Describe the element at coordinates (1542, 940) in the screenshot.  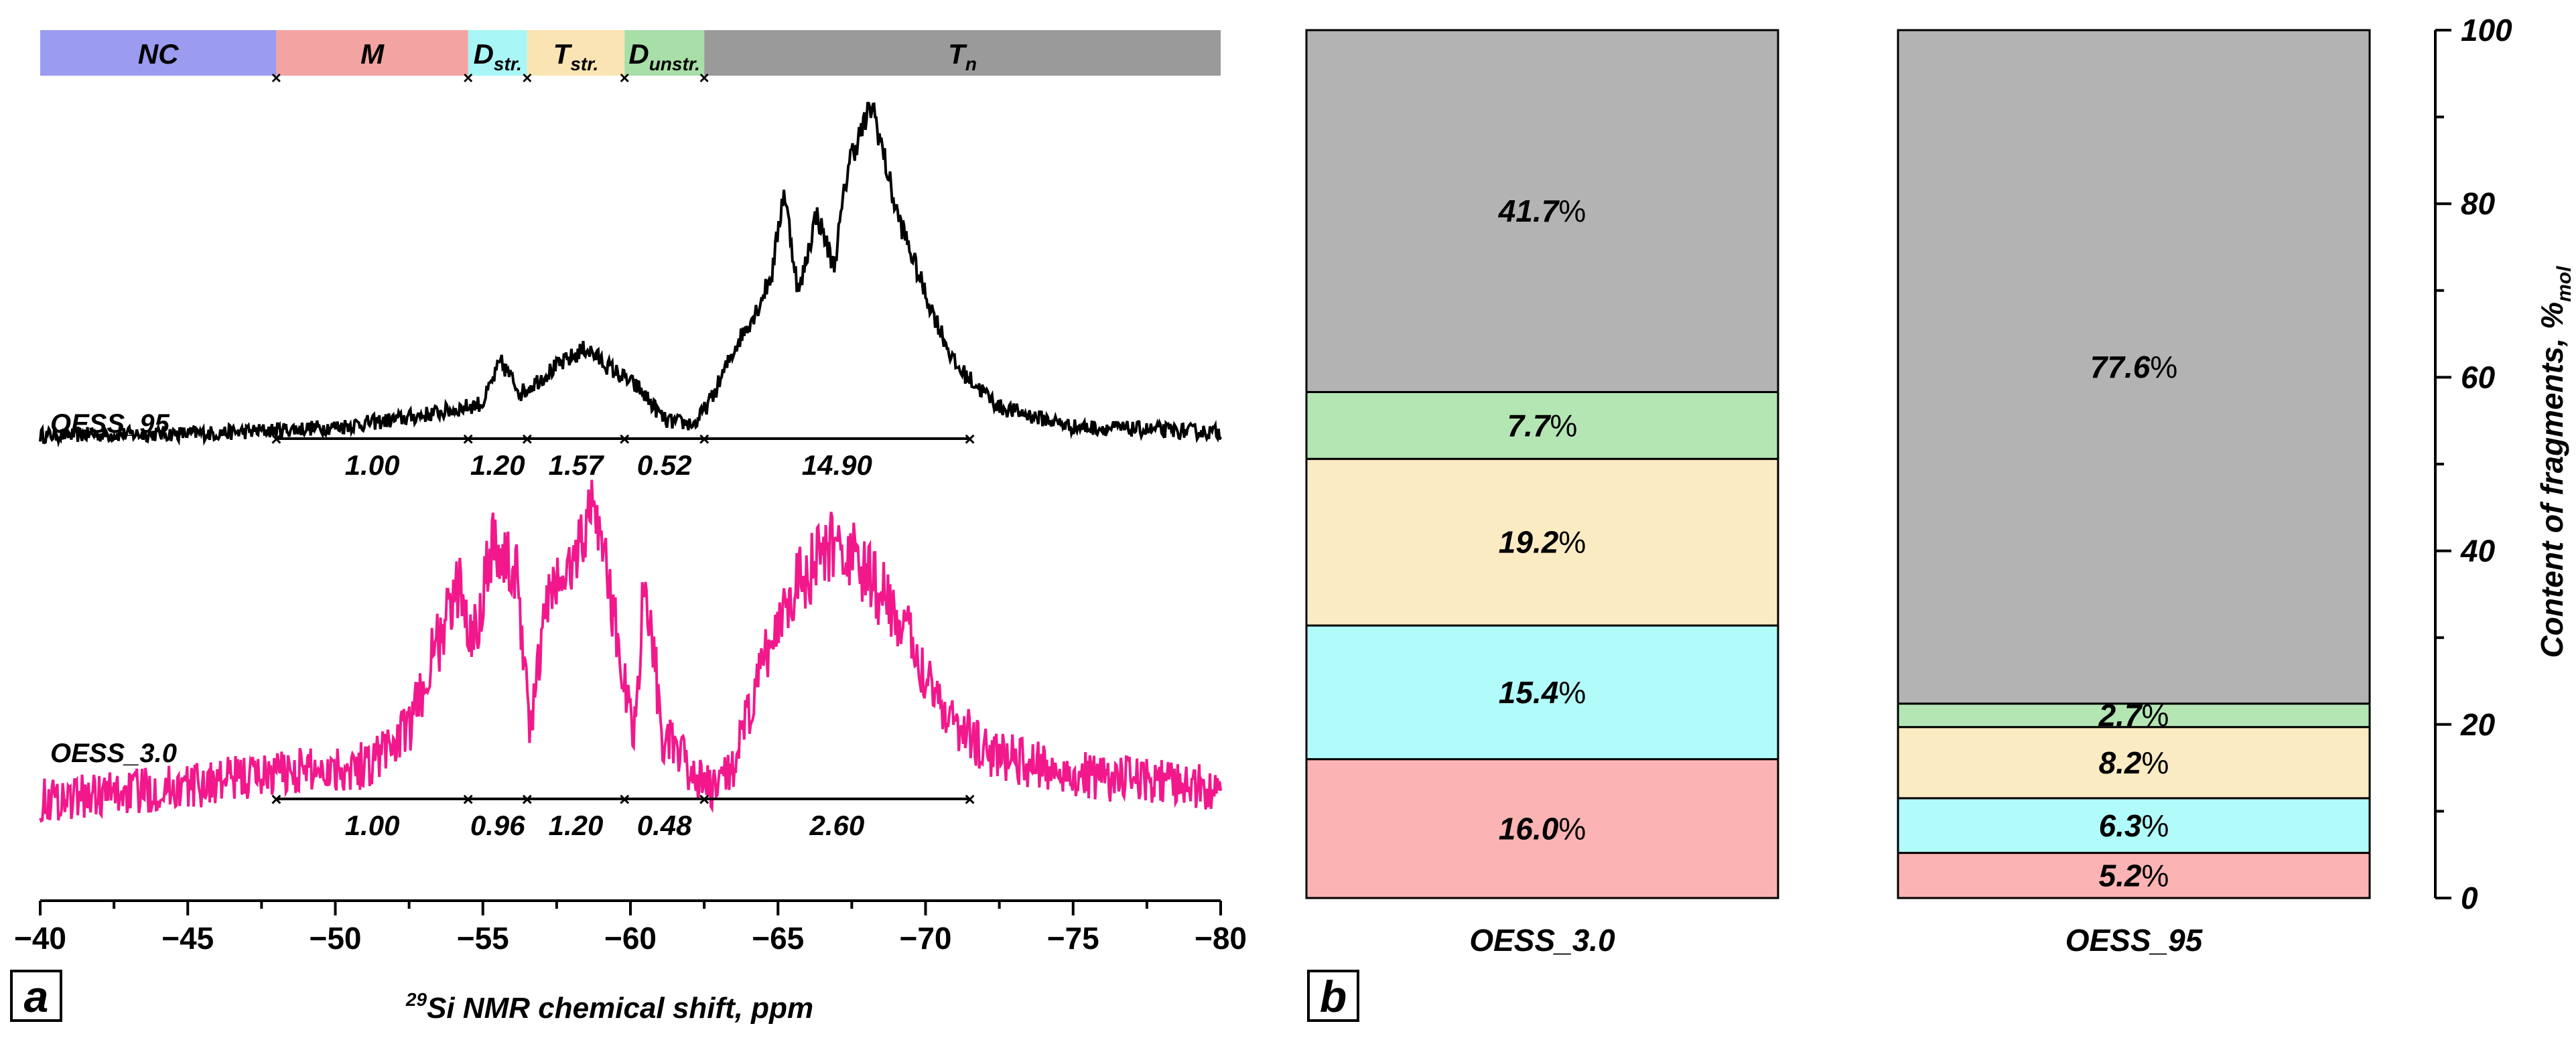
I see `category-label-oess-3-0: OESS_3.0` at that location.